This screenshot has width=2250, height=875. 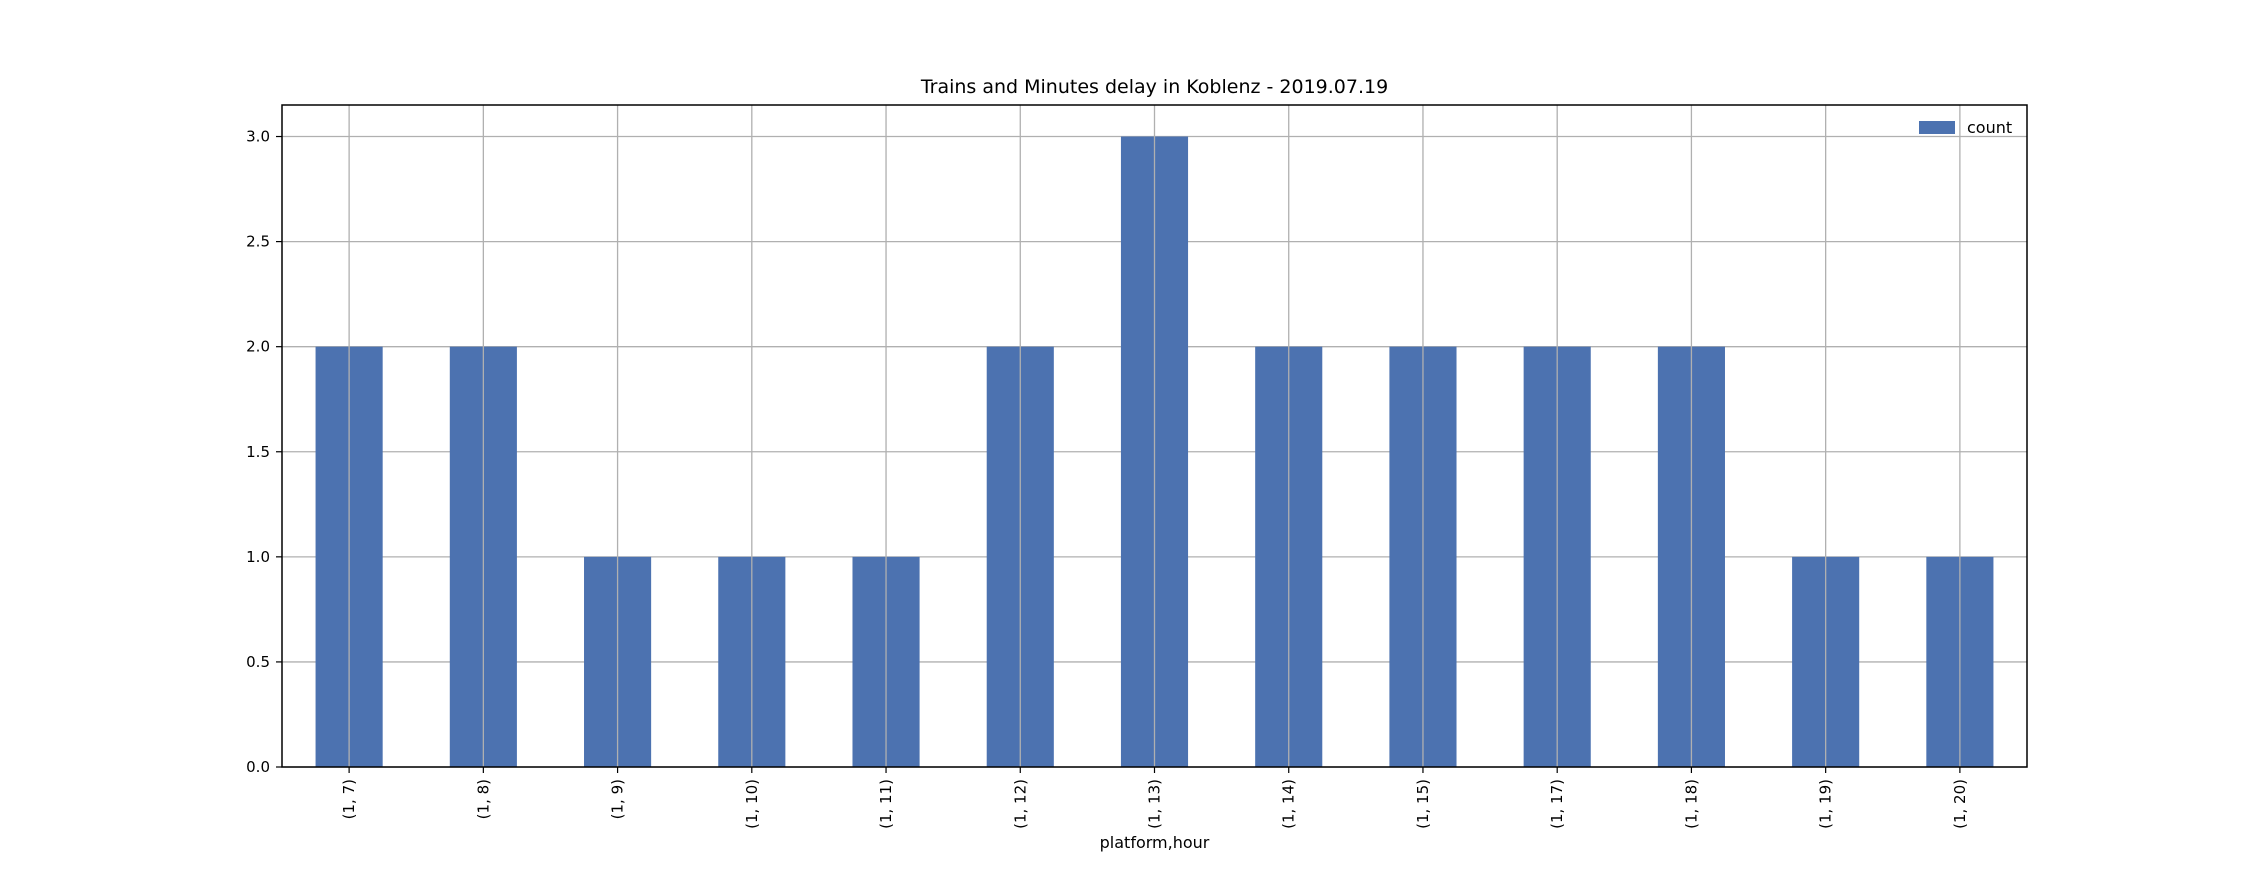 What do you see at coordinates (258, 347) in the screenshot?
I see `y-tick-label: 2.0` at bounding box center [258, 347].